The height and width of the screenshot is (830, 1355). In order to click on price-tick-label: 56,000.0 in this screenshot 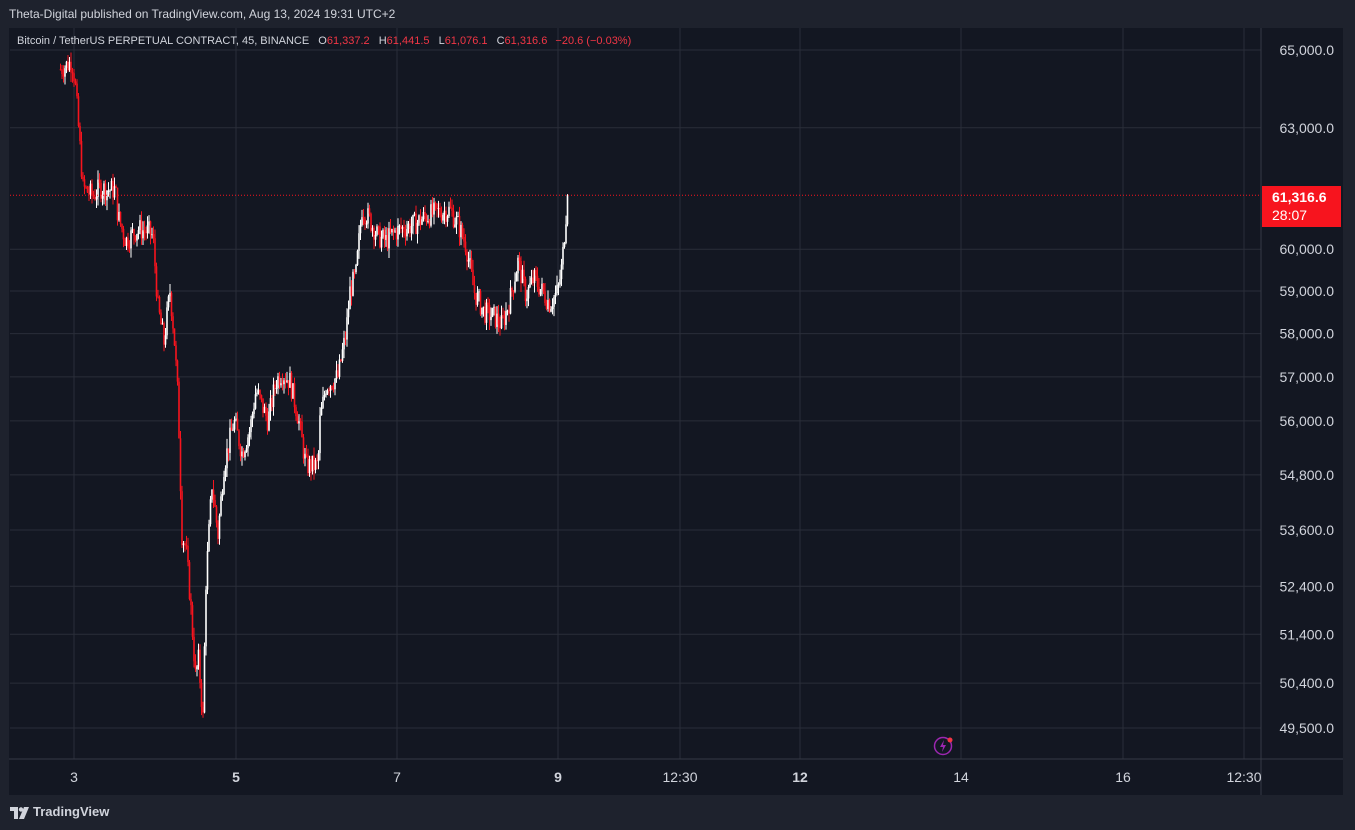, I will do `click(1307, 421)`.